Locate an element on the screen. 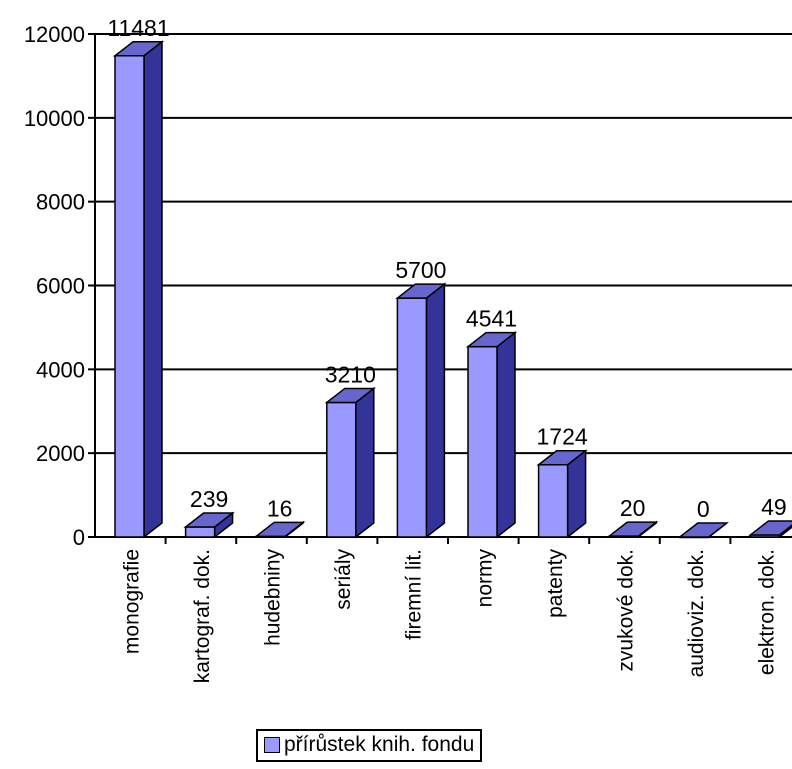 The height and width of the screenshot is (769, 792). x-tick-label: seriály is located at coordinates (343, 579).